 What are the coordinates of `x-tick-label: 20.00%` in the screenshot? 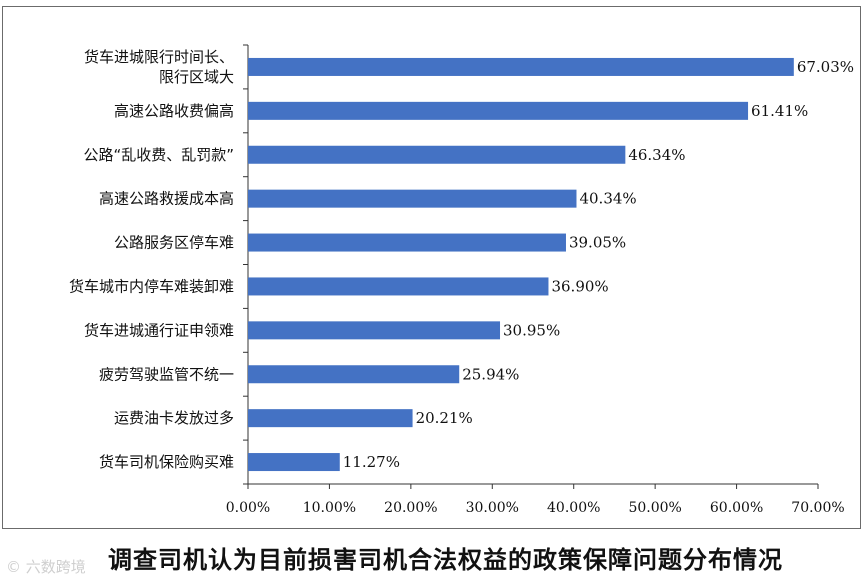 It's located at (410, 508).